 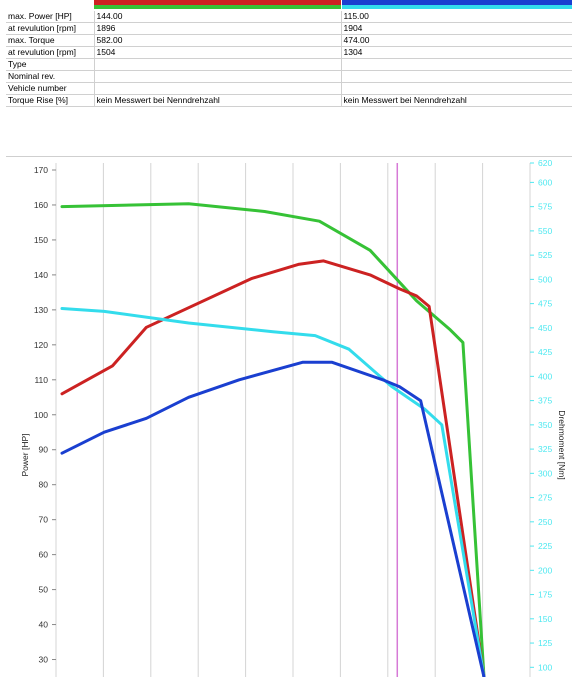 I want to click on series-2-bar-bottom, so click(x=457, y=7).